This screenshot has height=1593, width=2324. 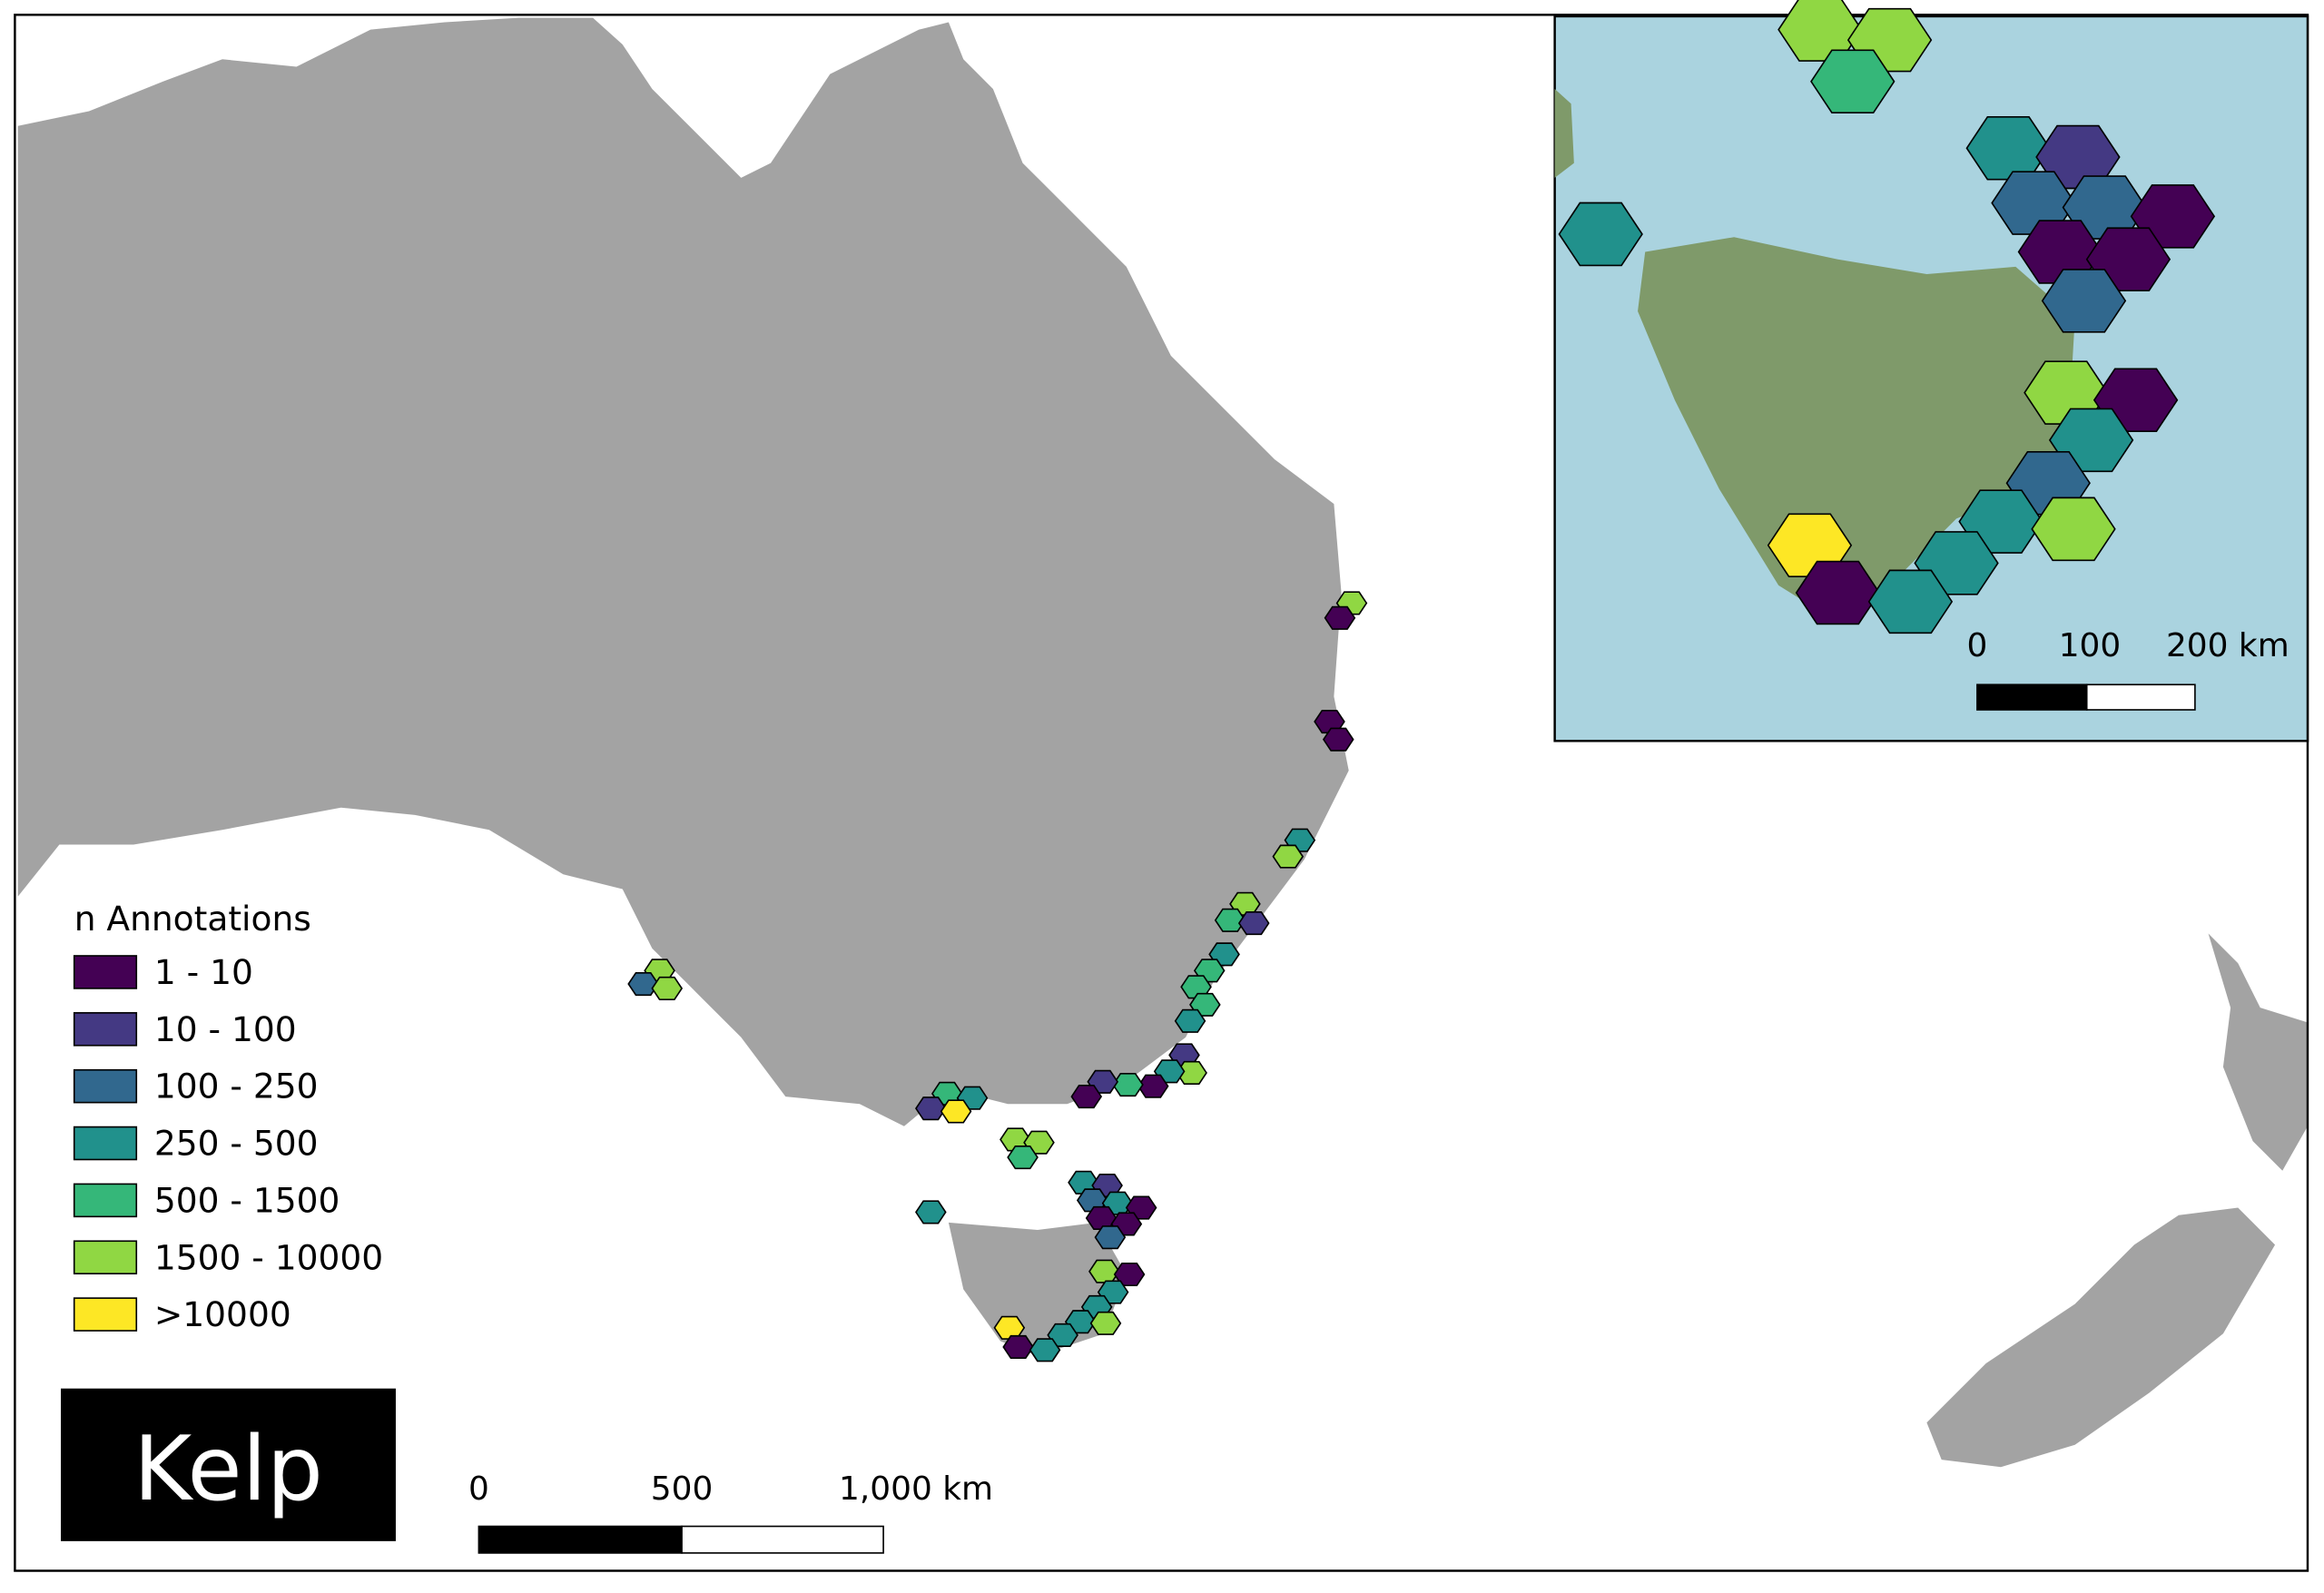 What do you see at coordinates (682, 1489) in the screenshot?
I see `scale-label: 500` at bounding box center [682, 1489].